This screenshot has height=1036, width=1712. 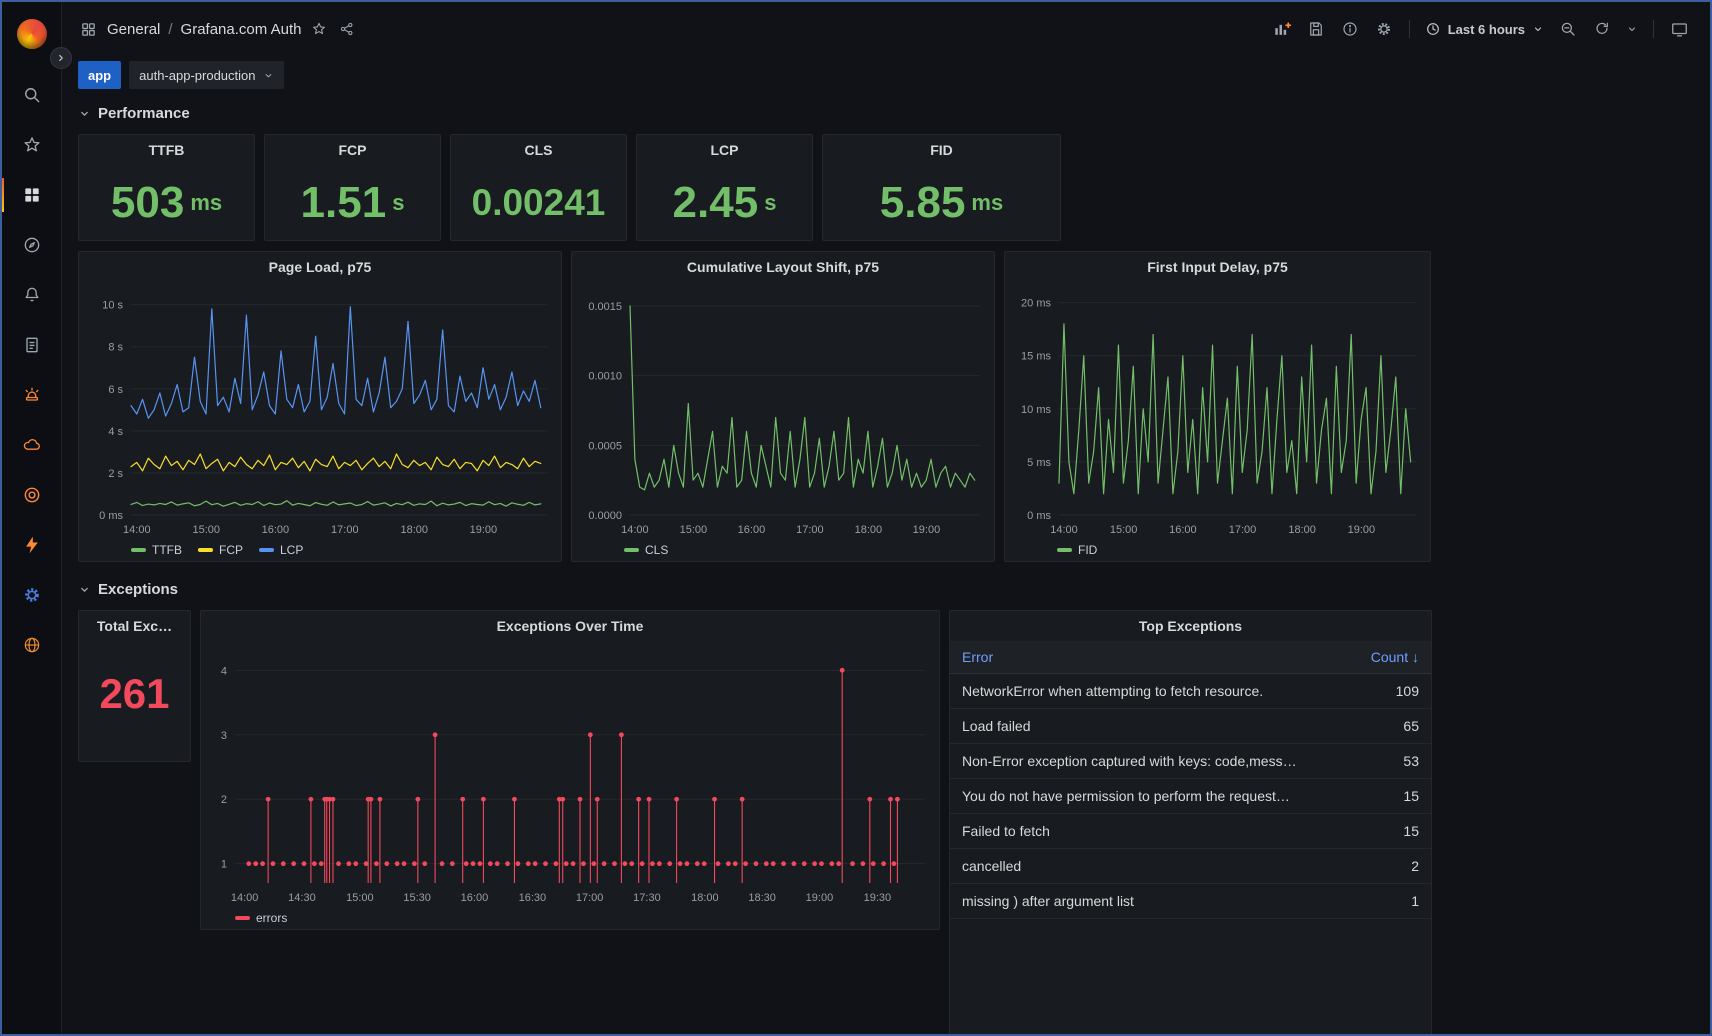 What do you see at coordinates (134, 29) in the screenshot?
I see `breadcrumb-section: General` at bounding box center [134, 29].